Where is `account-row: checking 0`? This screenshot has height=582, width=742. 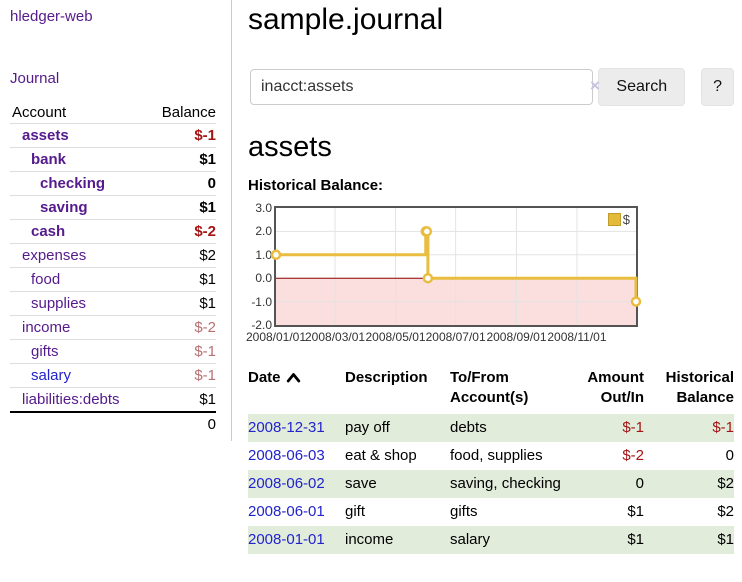 account-row: checking 0 is located at coordinates (113, 184).